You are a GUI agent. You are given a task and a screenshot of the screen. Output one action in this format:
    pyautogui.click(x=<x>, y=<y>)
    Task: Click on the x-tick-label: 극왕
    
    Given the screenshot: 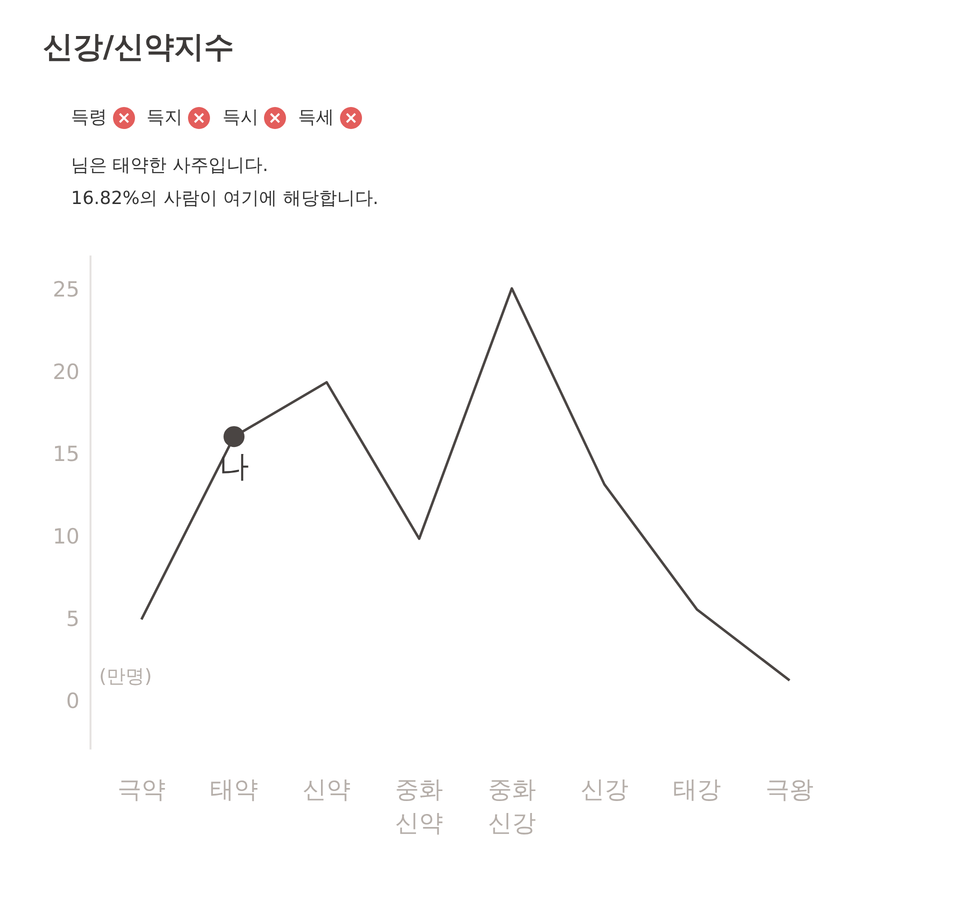 What is the action you would take?
    pyautogui.click(x=790, y=790)
    